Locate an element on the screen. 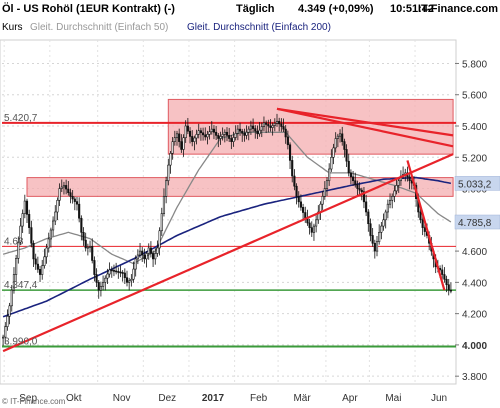 The image size is (500, 408). legend-sma50: Gleit. Durchschnitt (Einfach 50) is located at coordinates (99, 27).